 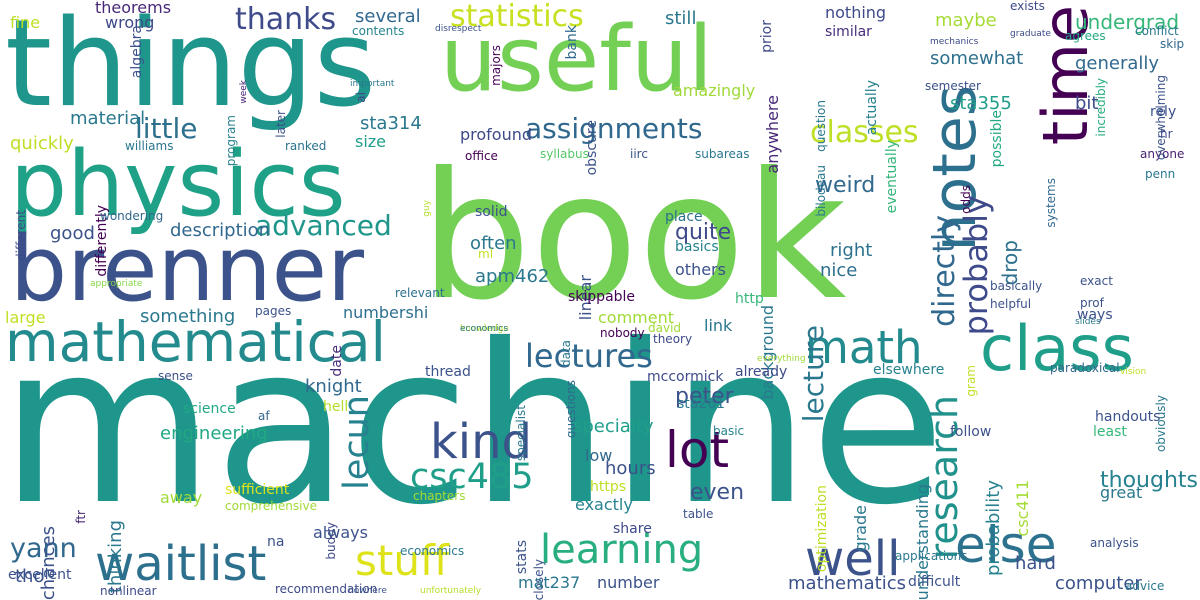 I want to click on word-hours: hours, so click(x=630, y=468).